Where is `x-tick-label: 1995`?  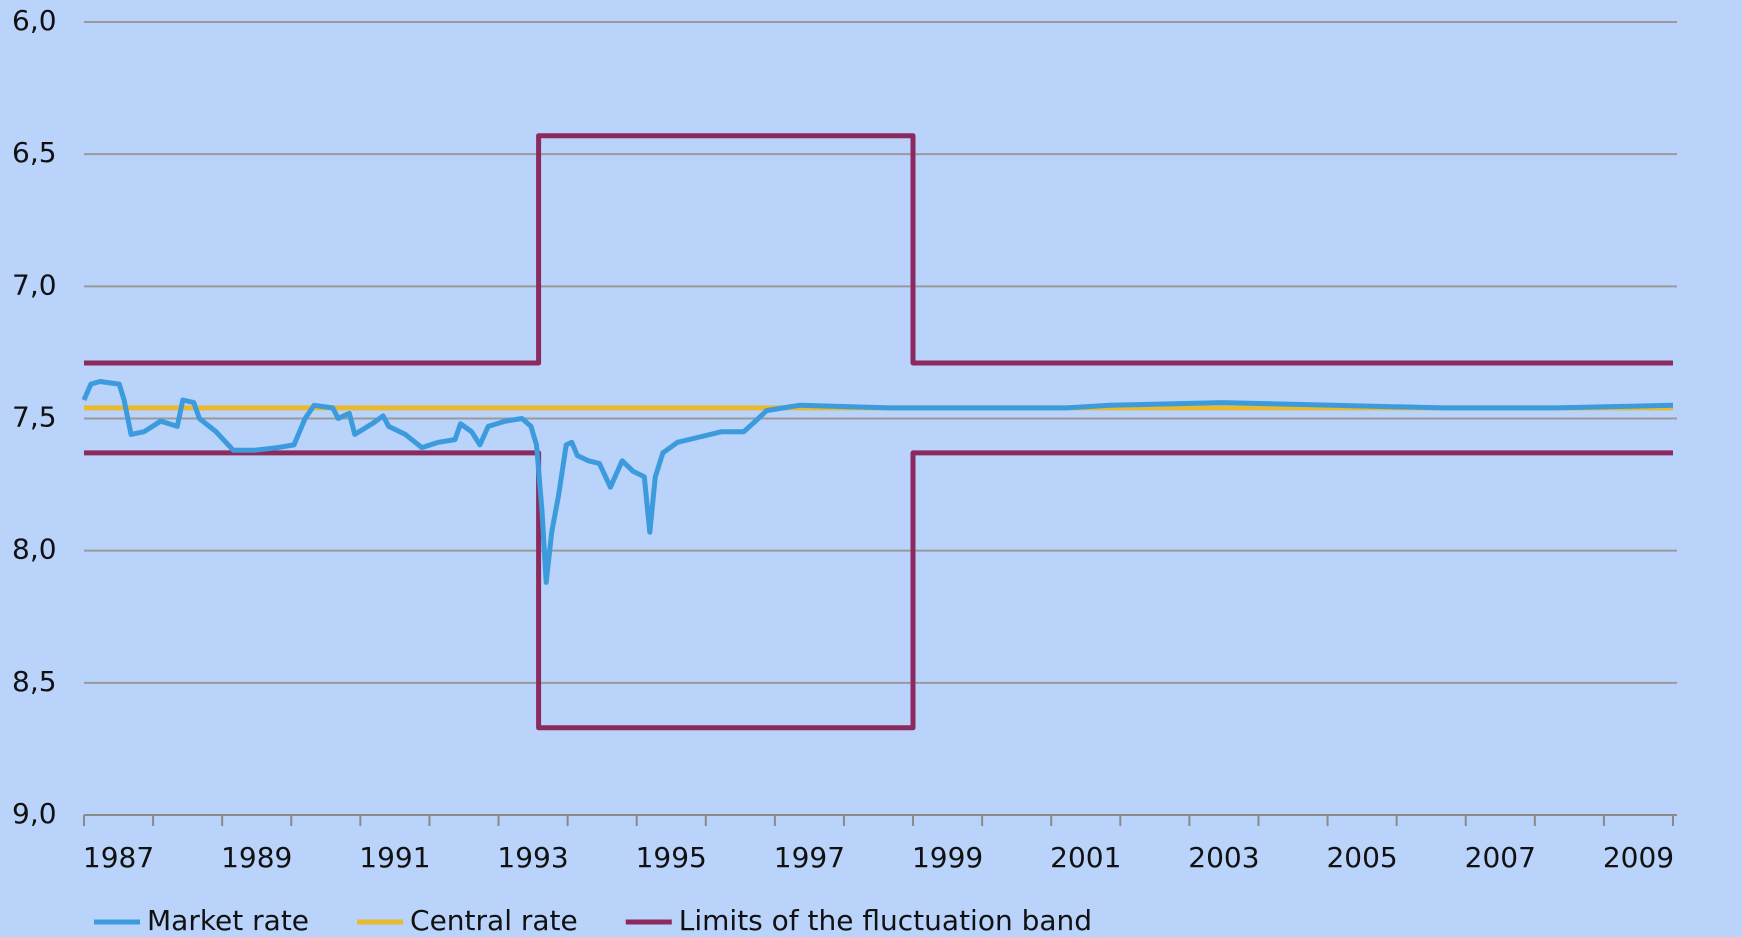
x-tick-label: 1995 is located at coordinates (671, 857).